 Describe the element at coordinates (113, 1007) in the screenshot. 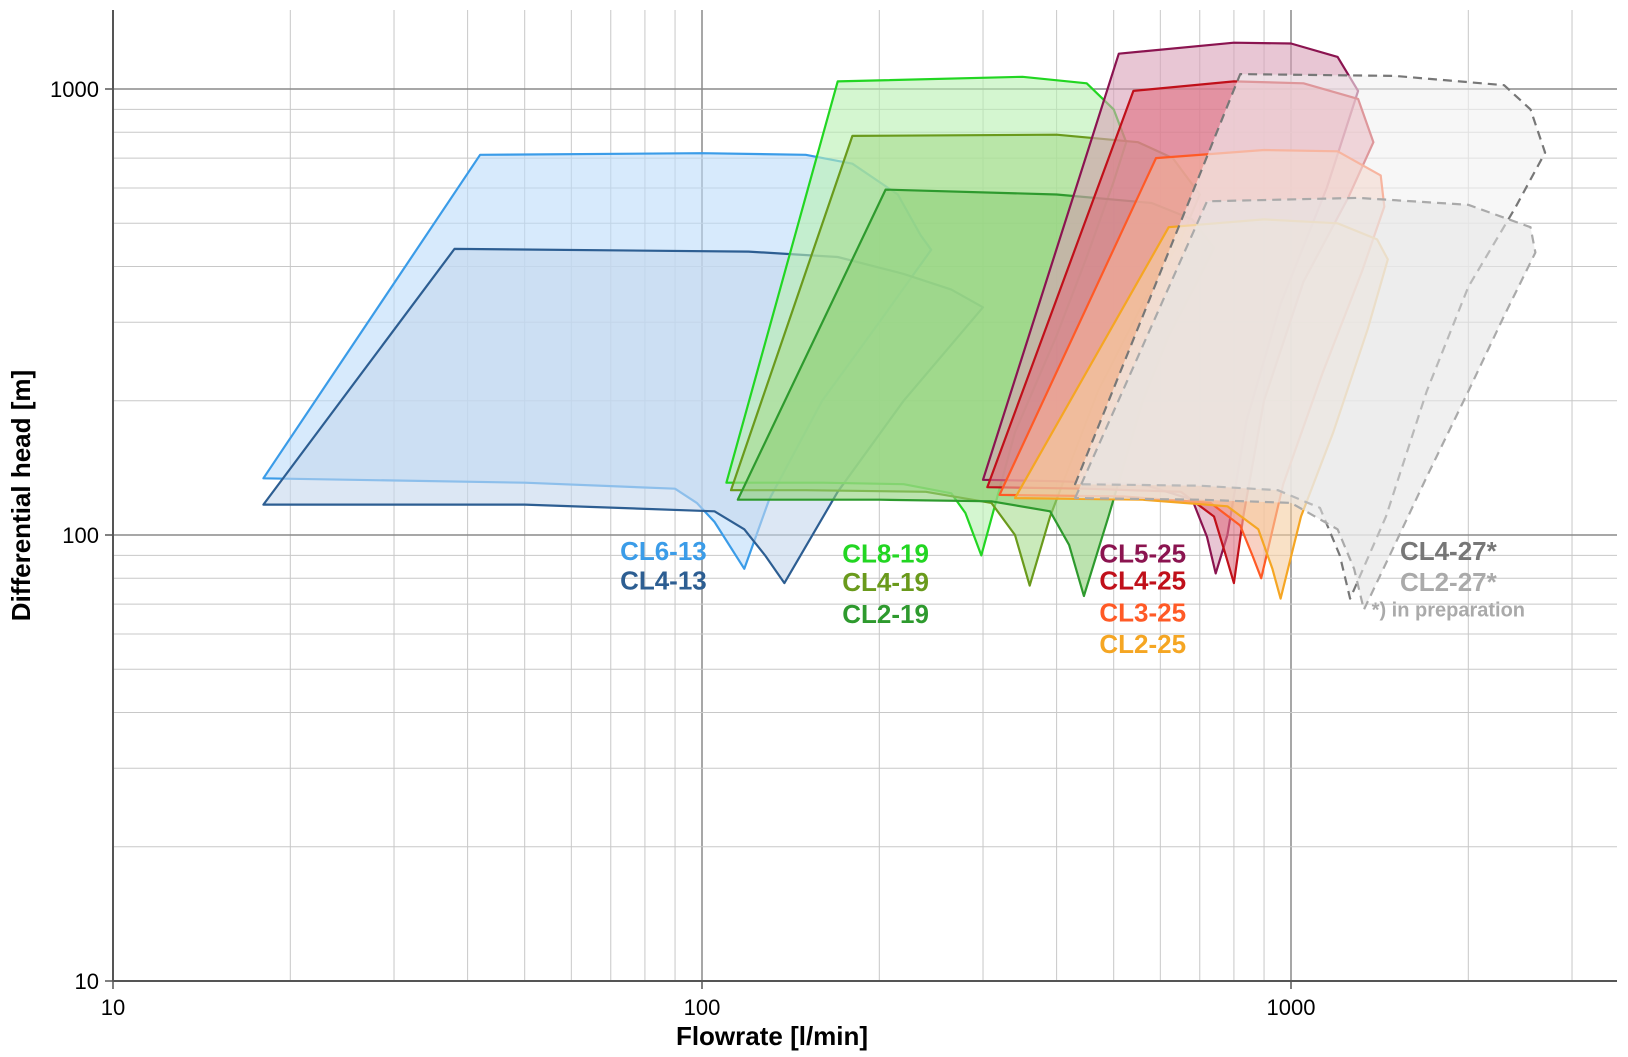

I see `x-tick-label: 10` at that location.